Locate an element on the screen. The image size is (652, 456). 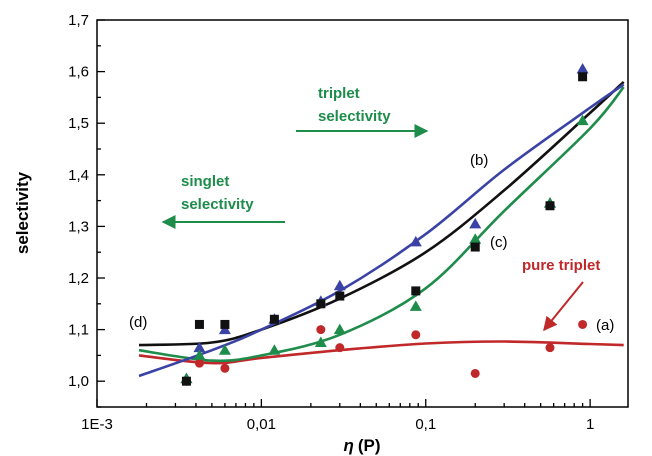
annotation-pure-triplet: pure triplet is located at coordinates (561, 265).